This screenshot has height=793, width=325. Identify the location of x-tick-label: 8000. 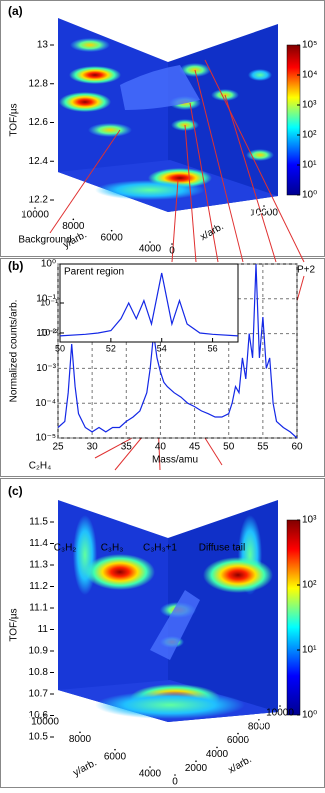
(259, 726).